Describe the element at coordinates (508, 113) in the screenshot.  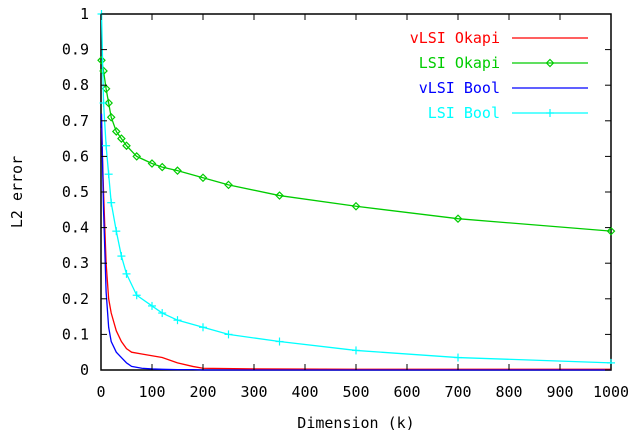
I see `legend-item-lsi-bool: LSI Bool` at that location.